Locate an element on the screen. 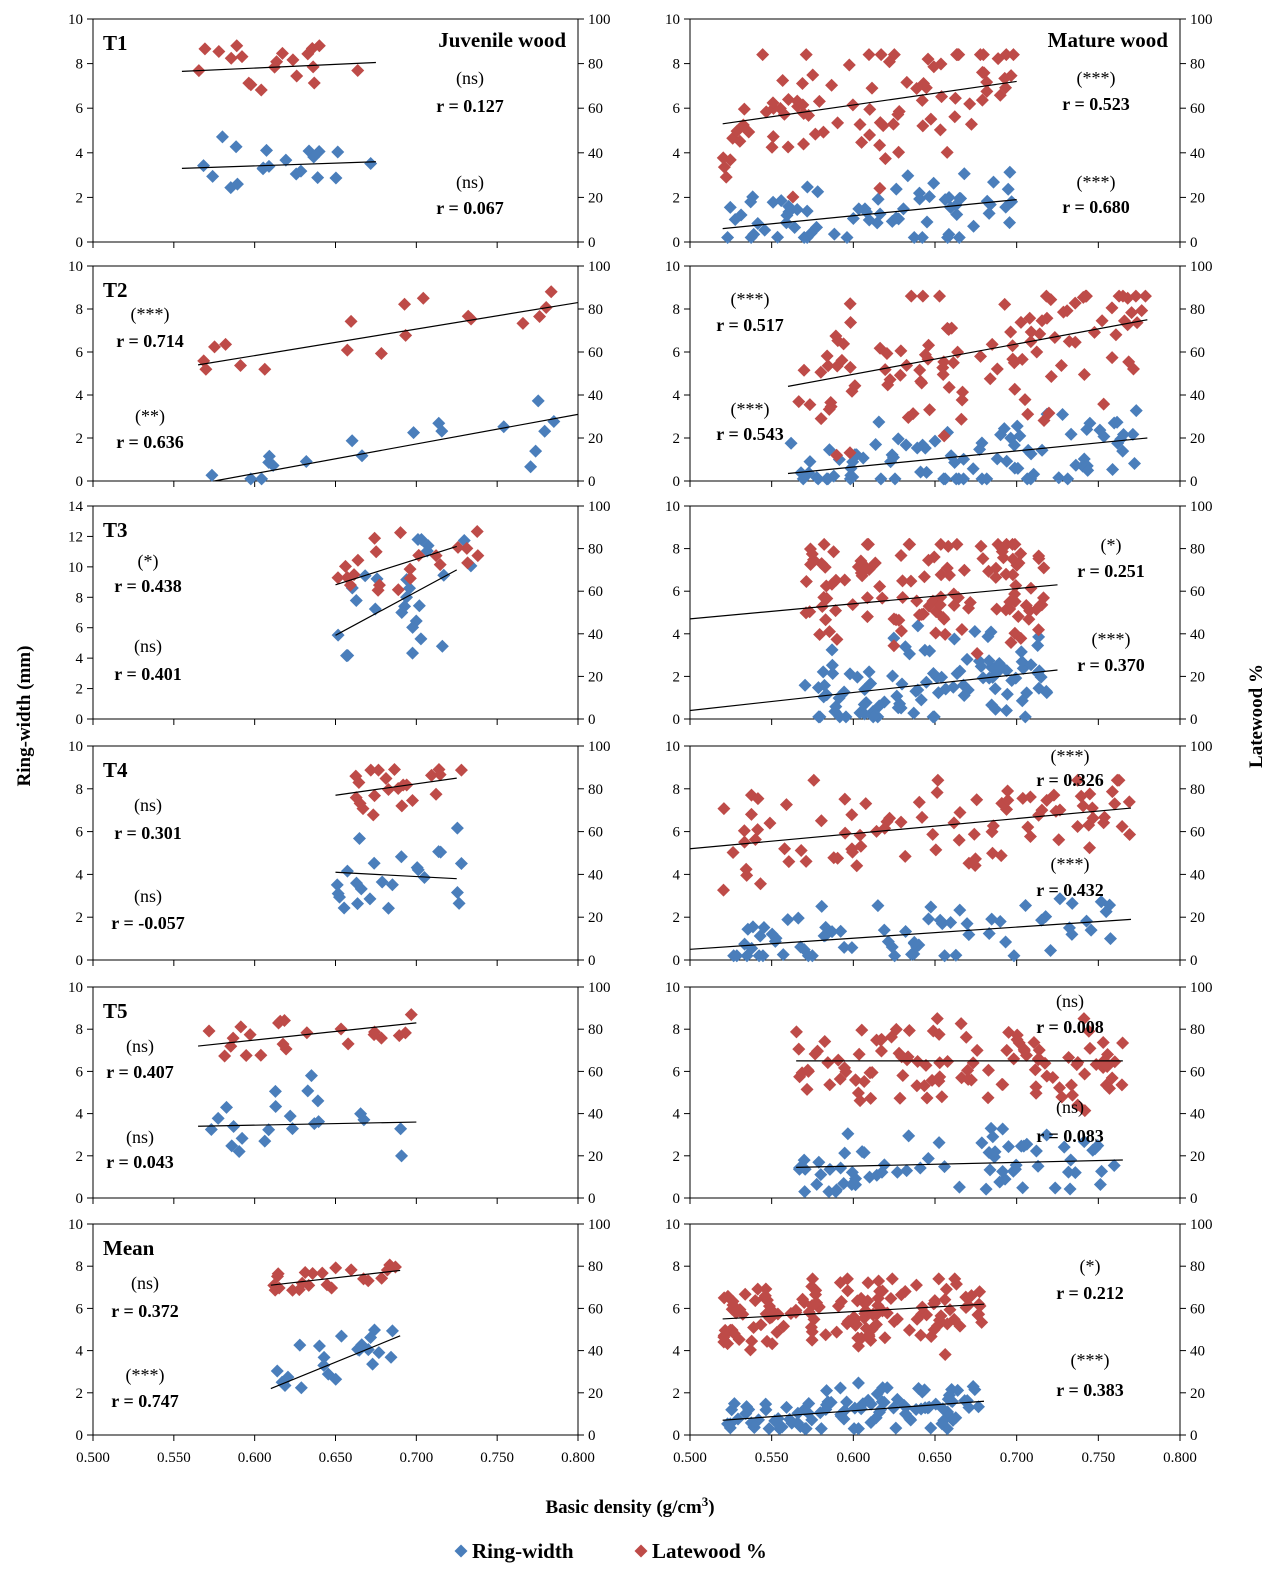  x-tick-label: 0.600 is located at coordinates (853, 1458).